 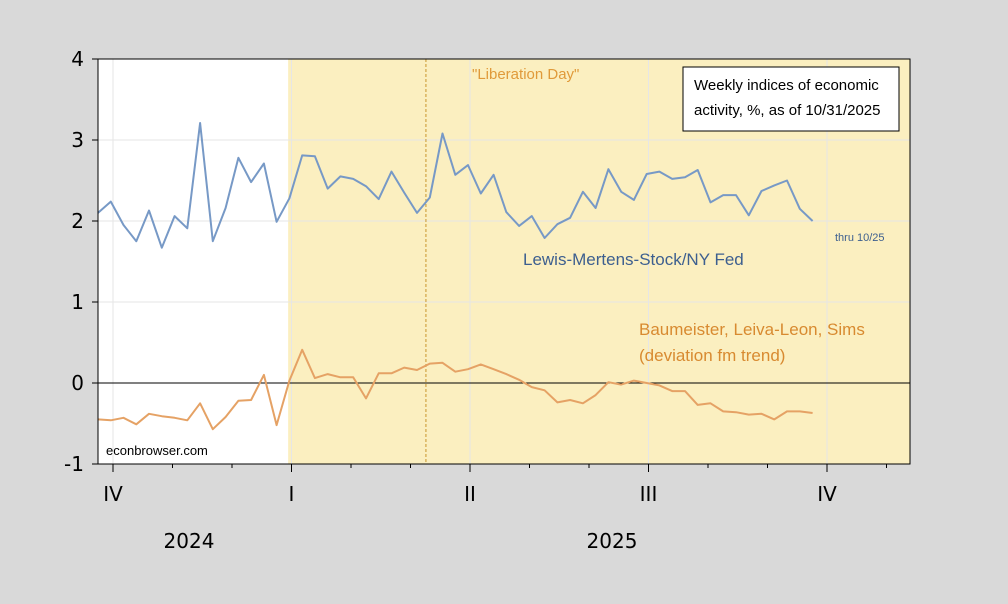 What do you see at coordinates (77, 221) in the screenshot?
I see `y-tick-label: 2` at bounding box center [77, 221].